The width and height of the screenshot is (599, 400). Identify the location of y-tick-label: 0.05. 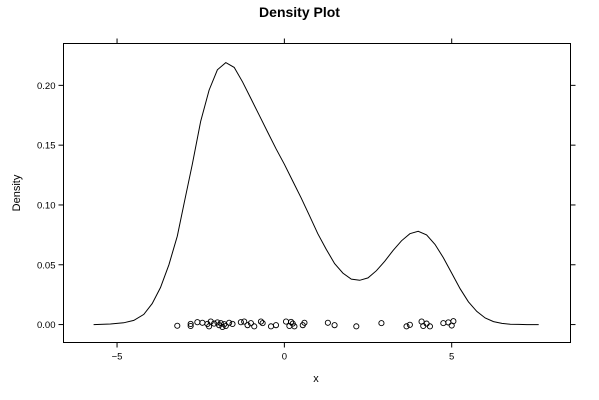
(46, 265).